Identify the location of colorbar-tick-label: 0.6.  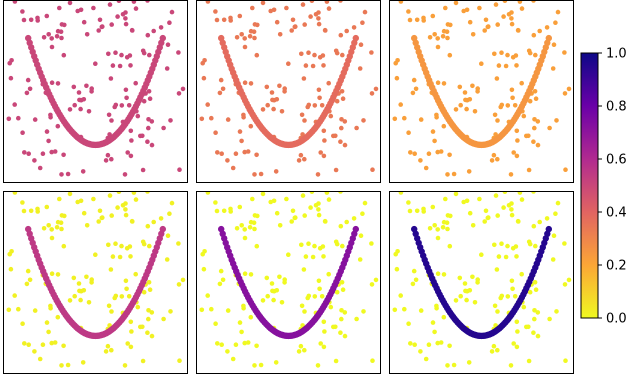
(616, 160).